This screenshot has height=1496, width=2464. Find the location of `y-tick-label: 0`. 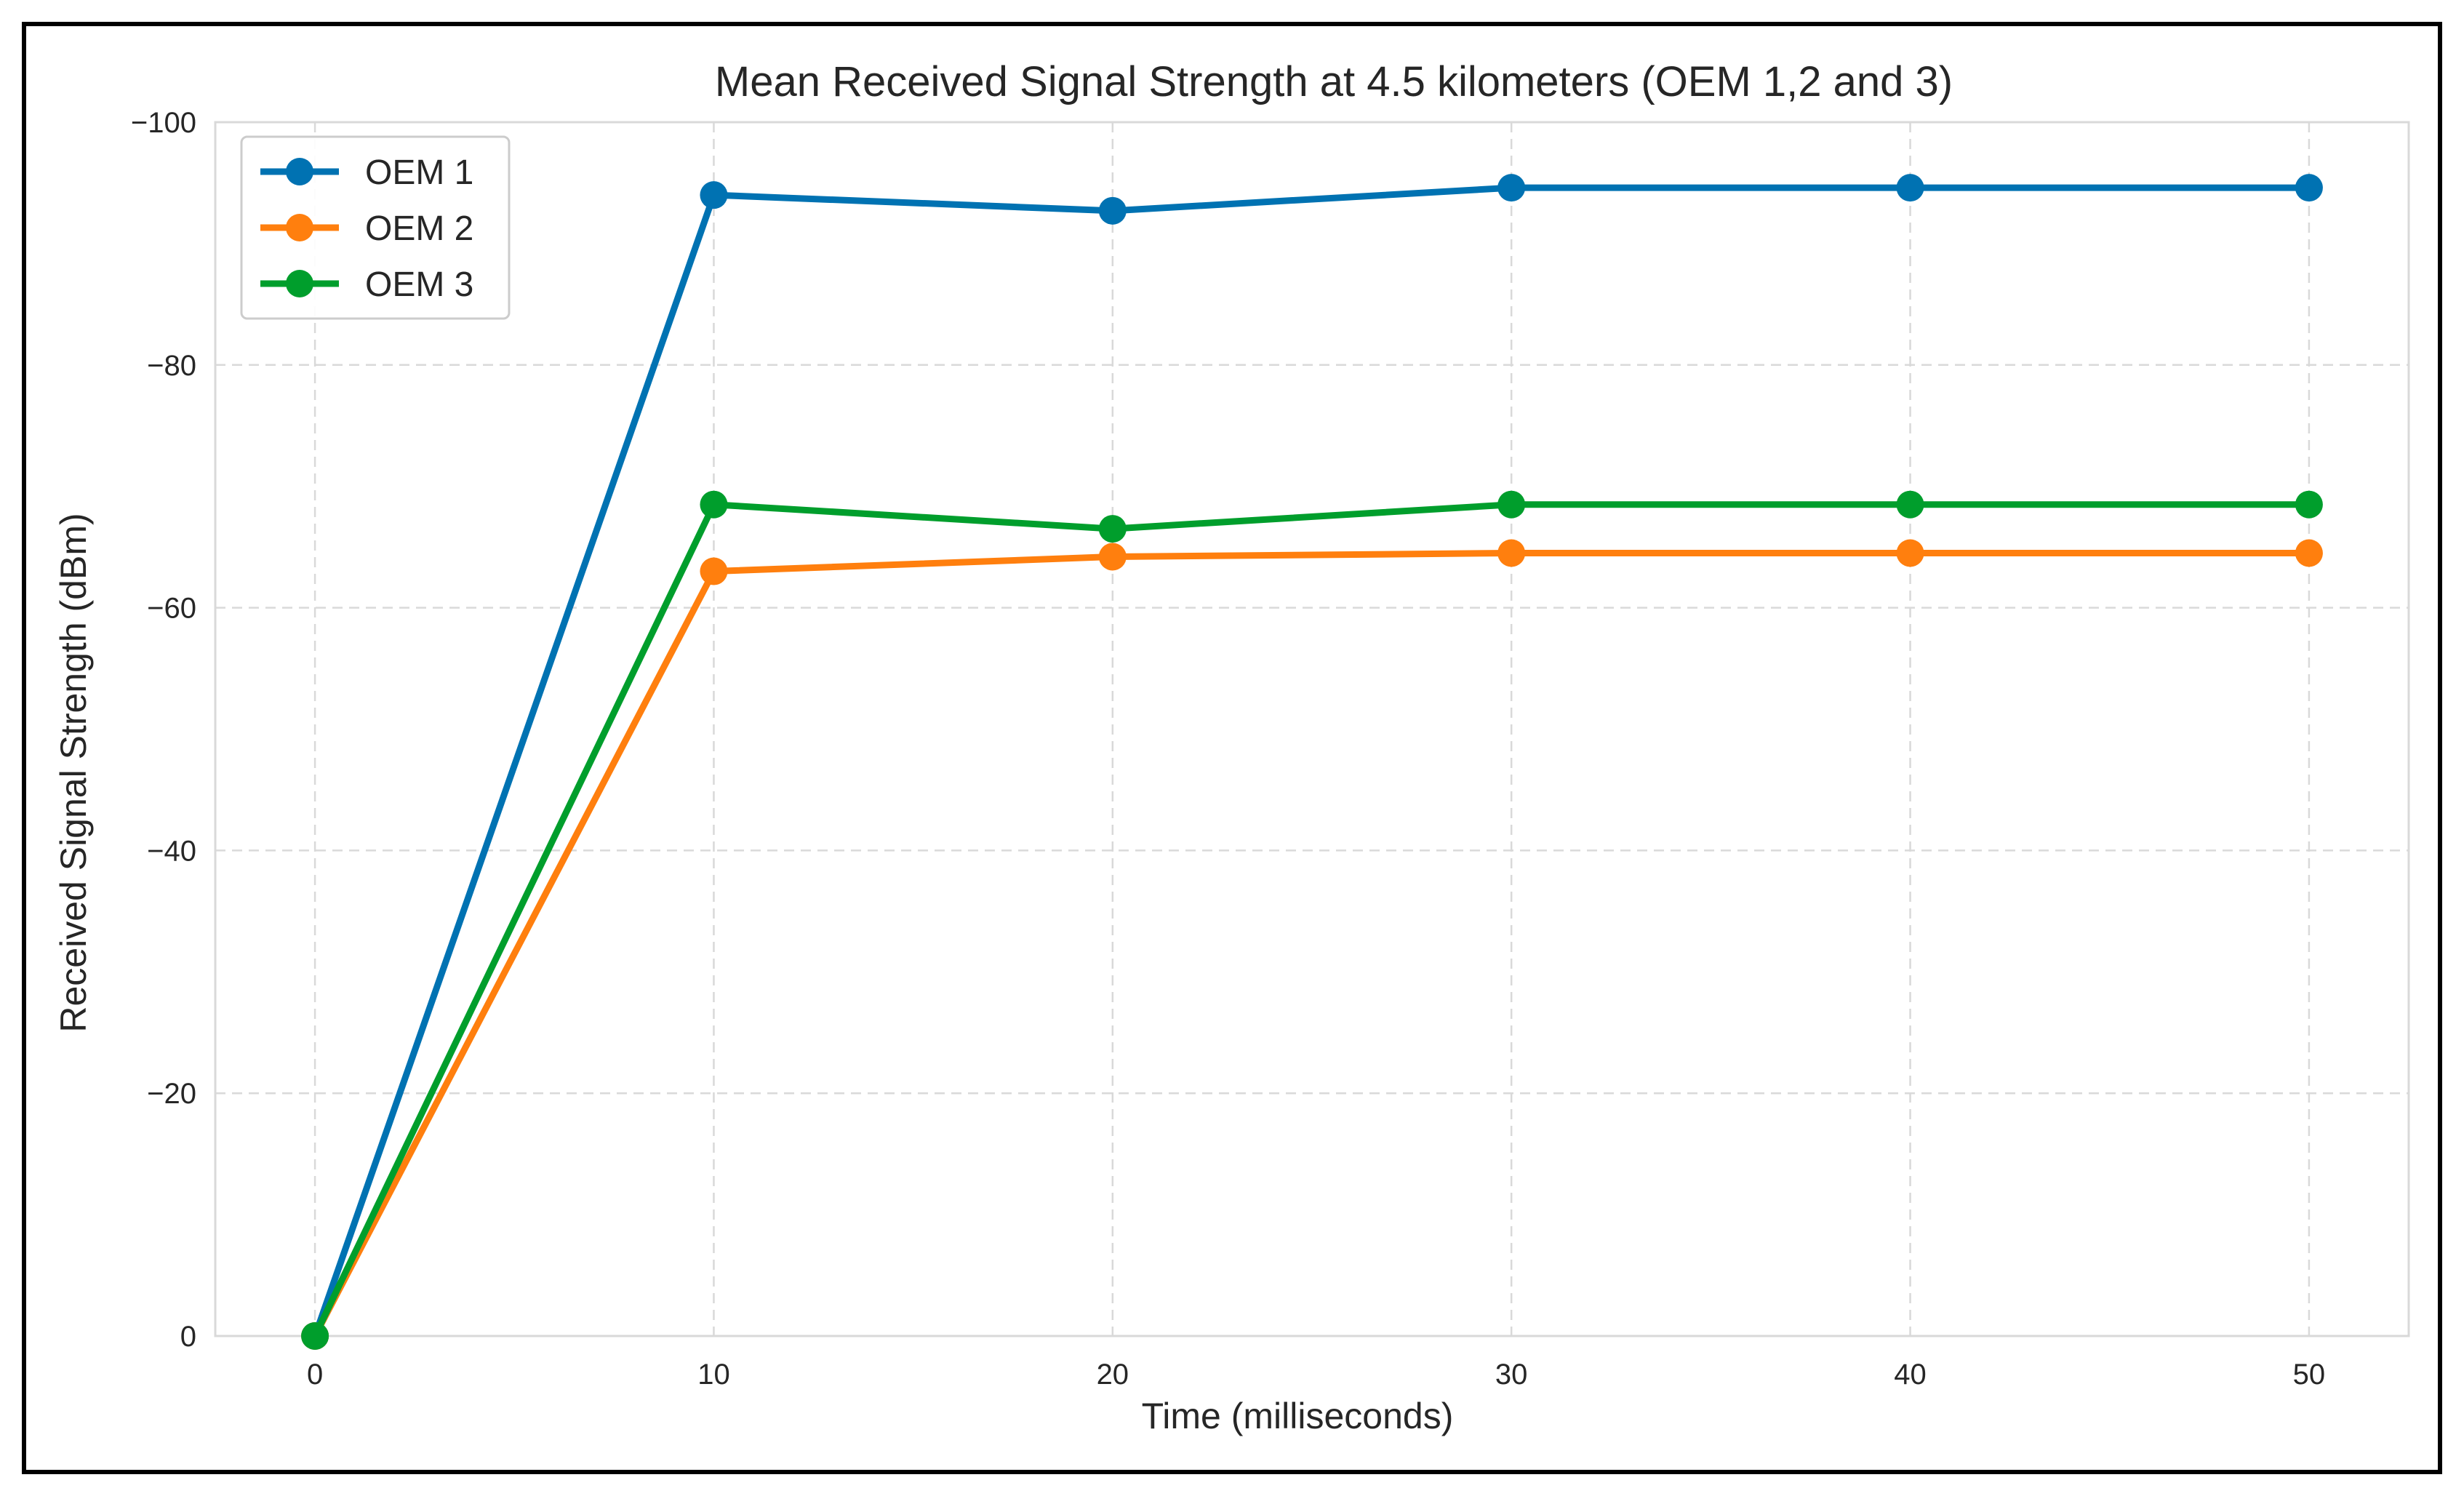

y-tick-label: 0 is located at coordinates (188, 1337).